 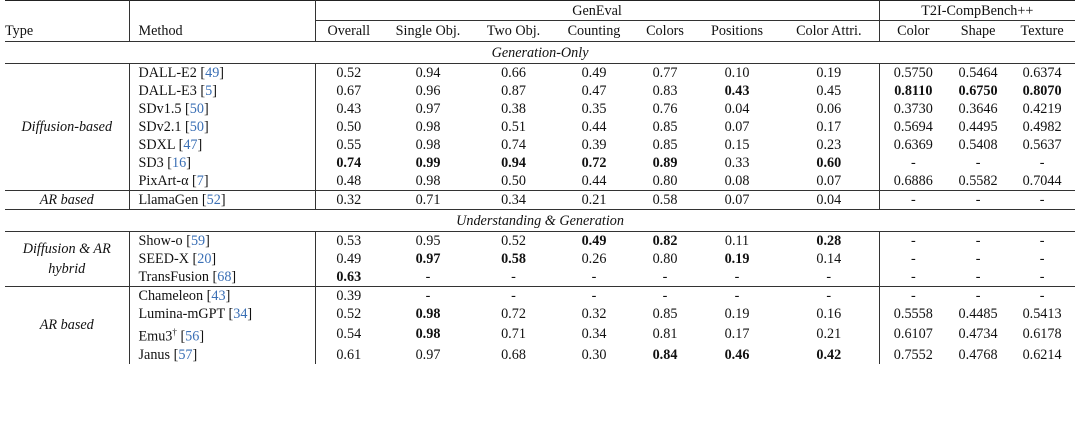 I want to click on dagger-mark: †, so click(x=174, y=332).